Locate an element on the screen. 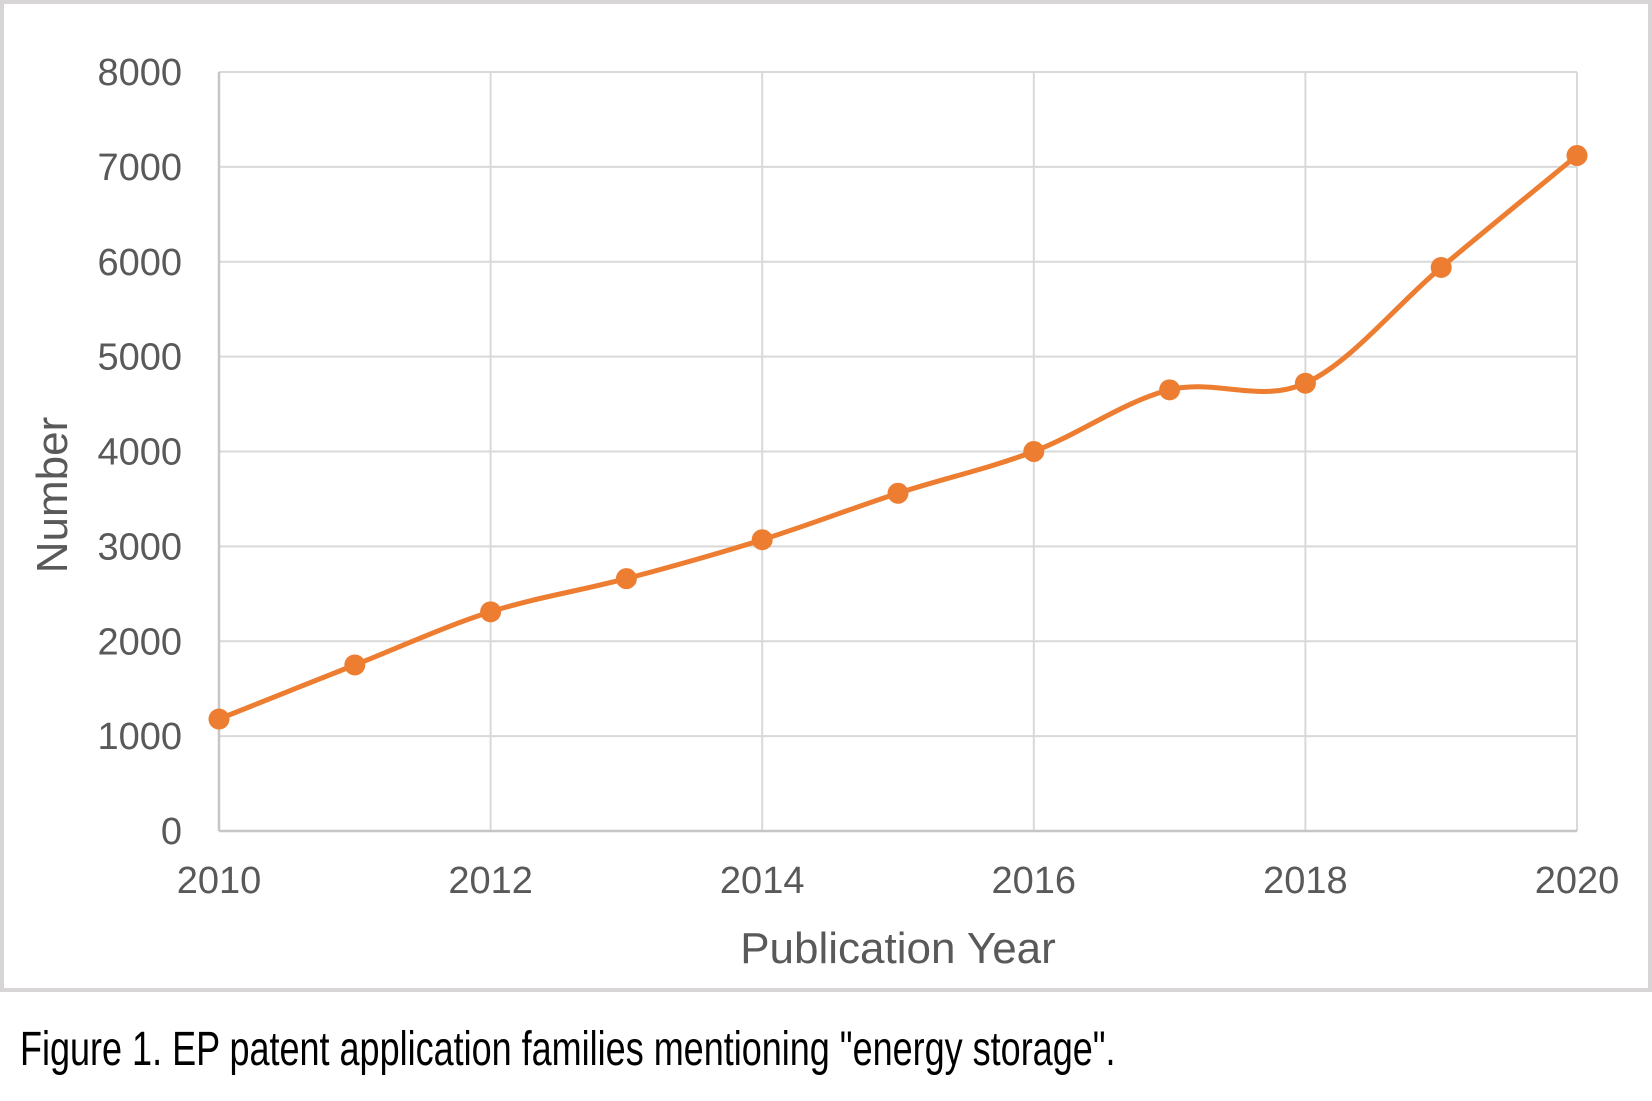  y-tick-label: 1000 is located at coordinates (139, 737).